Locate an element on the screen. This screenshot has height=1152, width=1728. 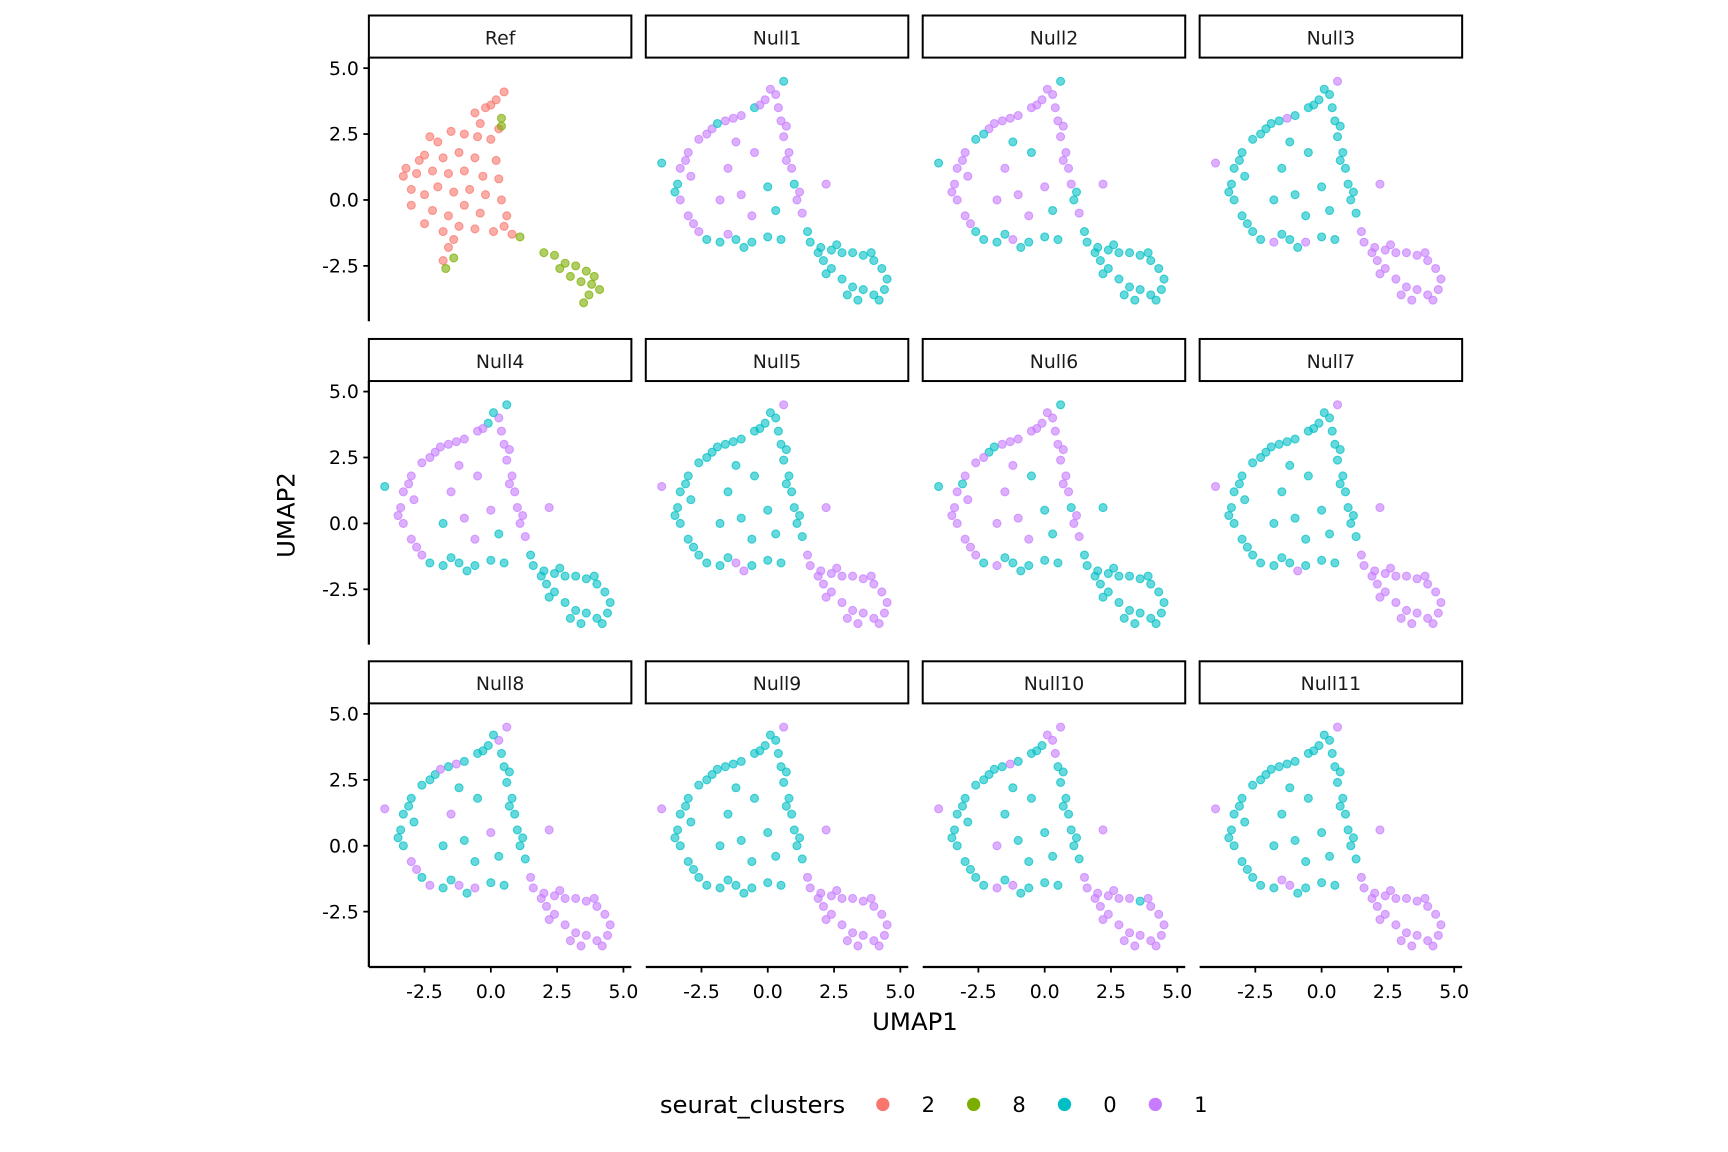
strip-label: Null4 is located at coordinates (500, 362).